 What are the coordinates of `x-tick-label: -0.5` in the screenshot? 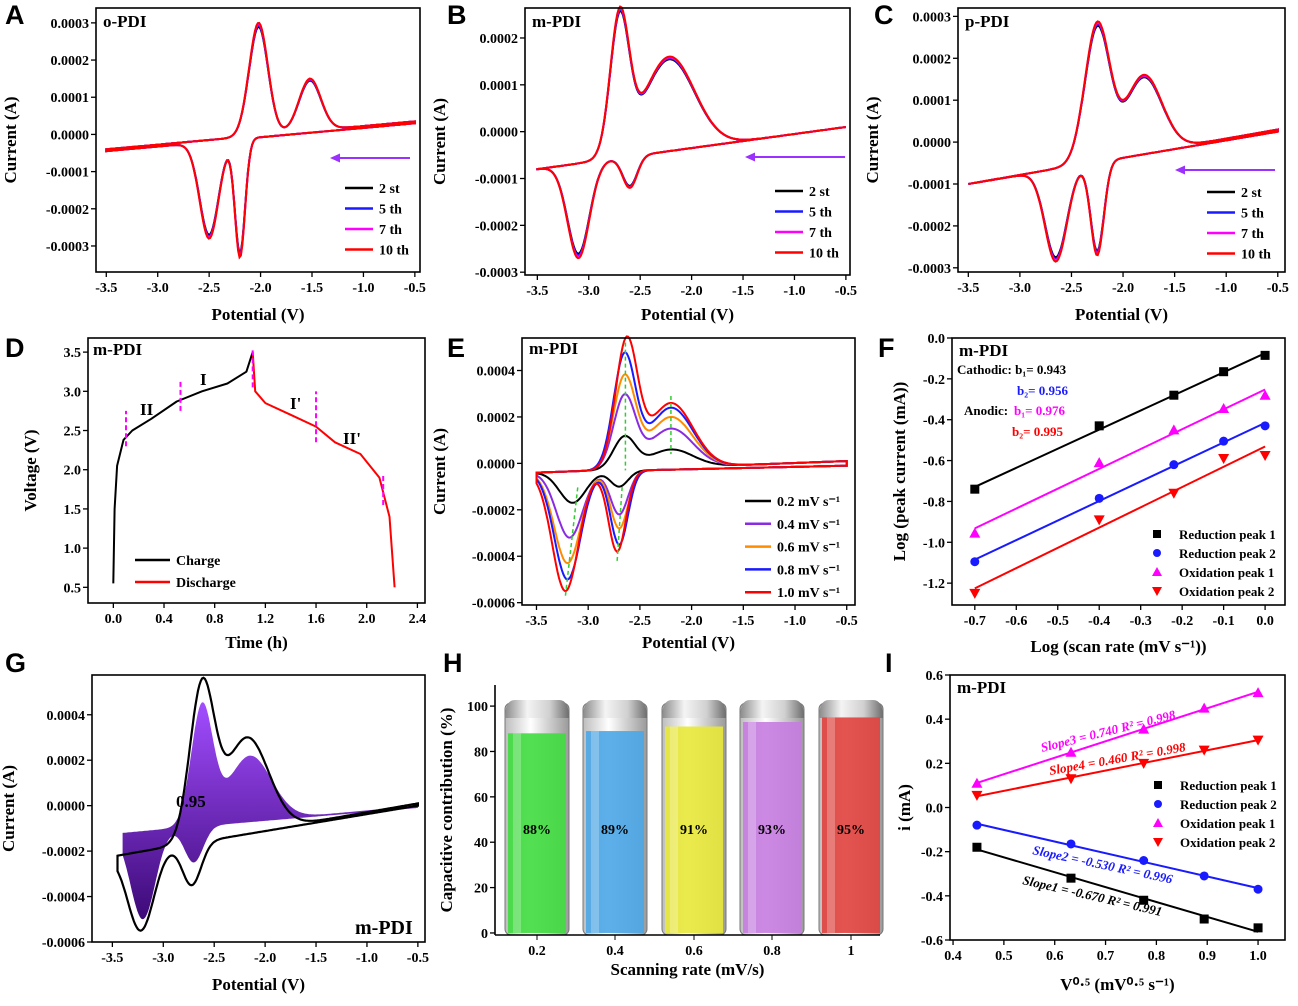 It's located at (847, 621).